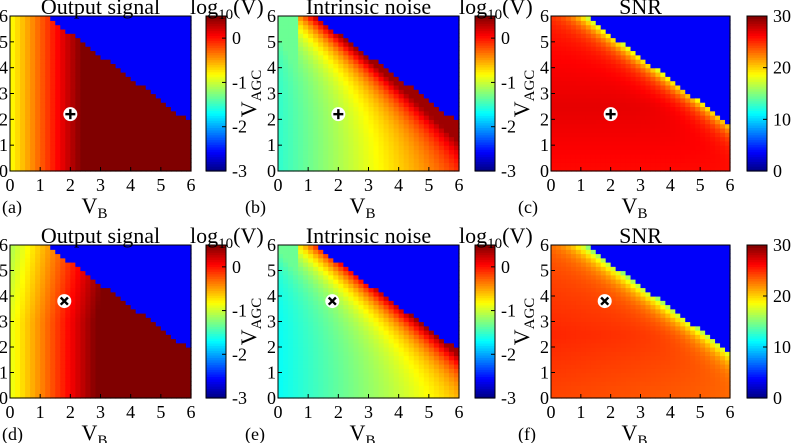 This screenshot has height=443, width=800. What do you see at coordinates (70, 185) in the screenshot?
I see `x-tick-label: 2` at bounding box center [70, 185].